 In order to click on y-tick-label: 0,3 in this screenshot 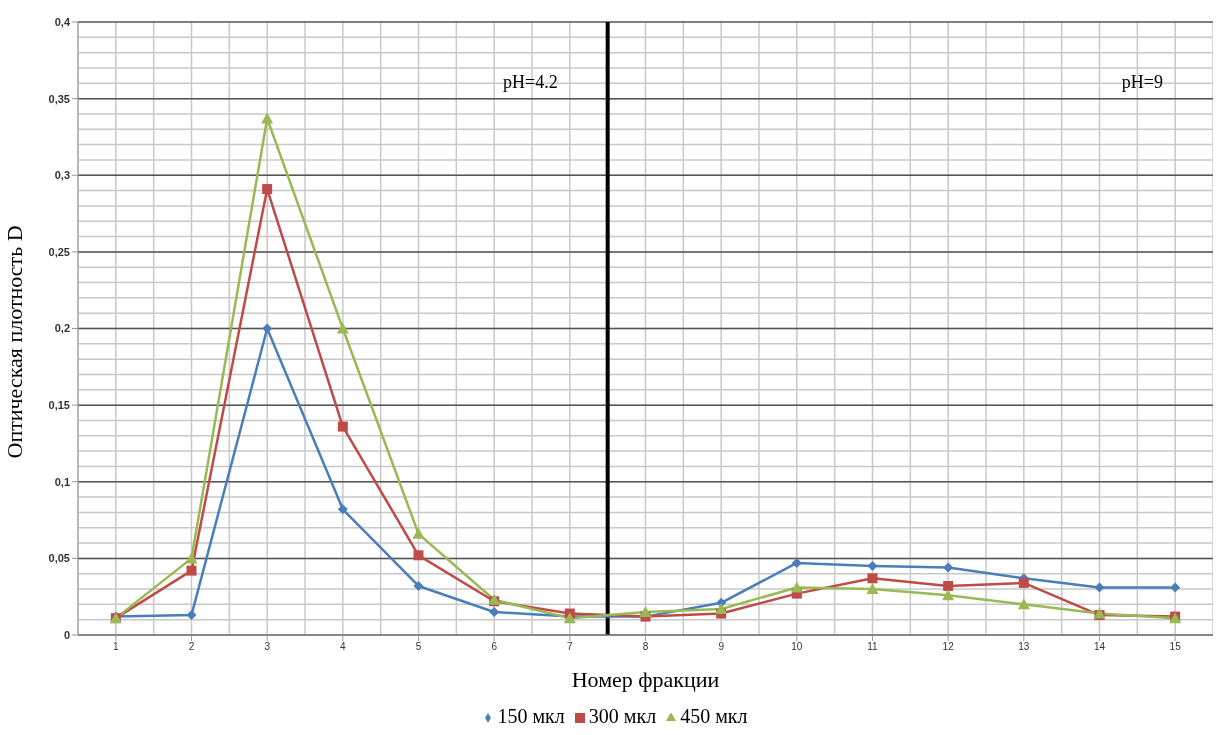, I will do `click(62, 175)`.